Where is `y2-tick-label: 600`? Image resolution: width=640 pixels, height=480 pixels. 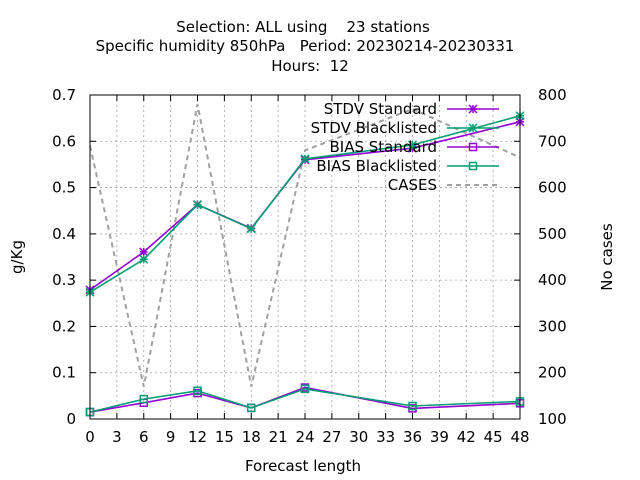 y2-tick-label: 600 is located at coordinates (552, 188).